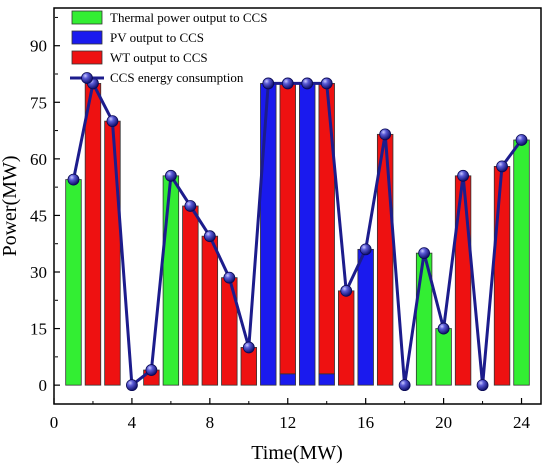 The width and height of the screenshot is (550, 467). What do you see at coordinates (287, 422) in the screenshot?
I see `x-tick-label: 12` at bounding box center [287, 422].